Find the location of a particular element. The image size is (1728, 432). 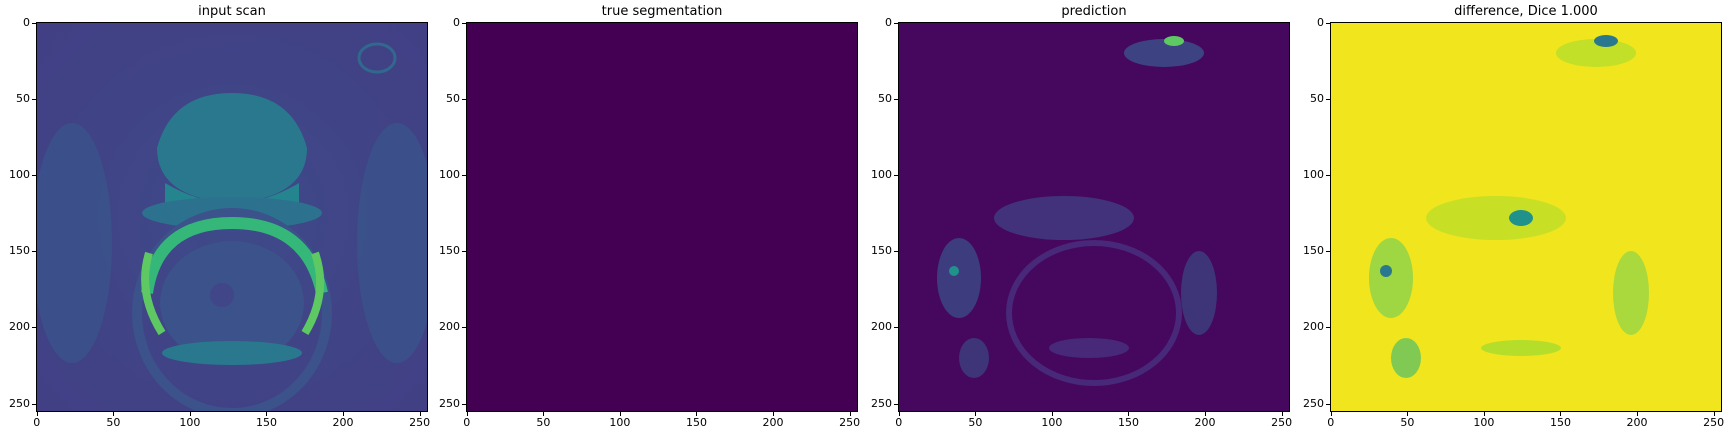

panel-title: difference, Dice 1.000 is located at coordinates (1526, 11).